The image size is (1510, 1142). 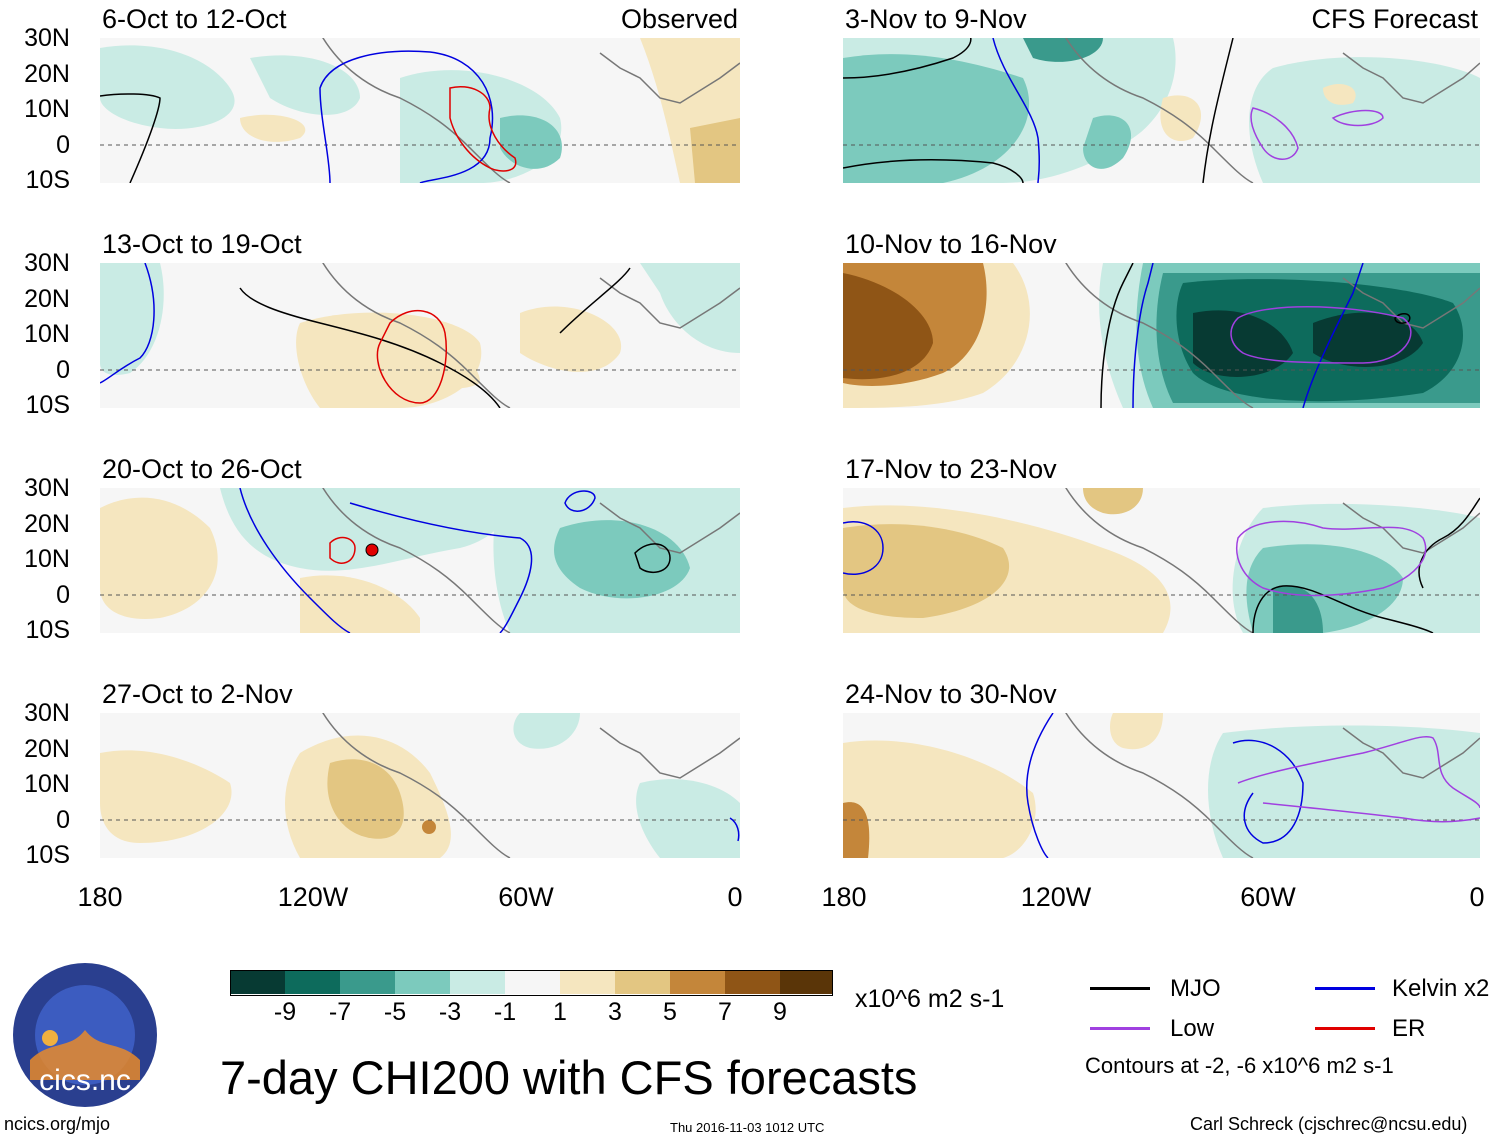 What do you see at coordinates (1195, 988) in the screenshot?
I see `legend-label-mjo: MJO` at bounding box center [1195, 988].